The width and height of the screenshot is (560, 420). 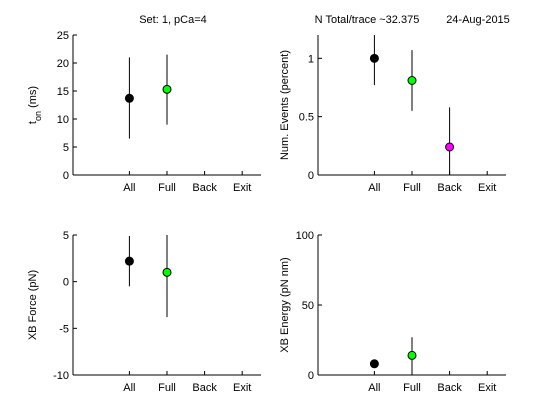 I want to click on y-tick-label: 20, so click(x=63, y=64).